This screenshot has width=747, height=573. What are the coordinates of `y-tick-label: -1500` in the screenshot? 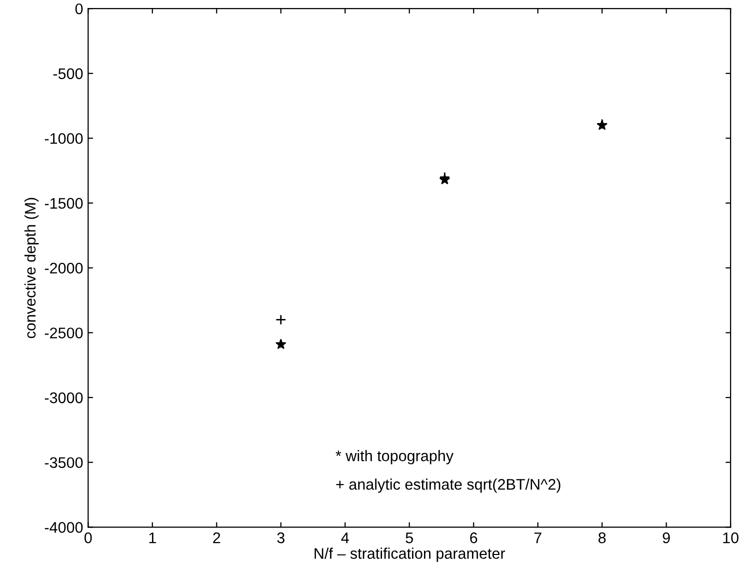 It's located at (63, 203).